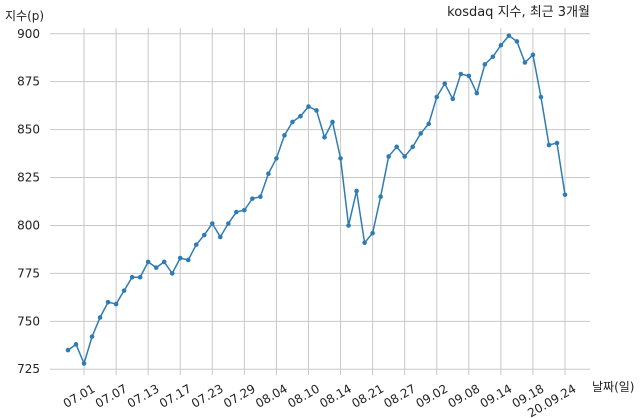 This screenshot has height=418, width=640. Describe the element at coordinates (28, 201) in the screenshot. I see `y-axis-ticks: 725 750 775 800 825 850 875 900` at that location.